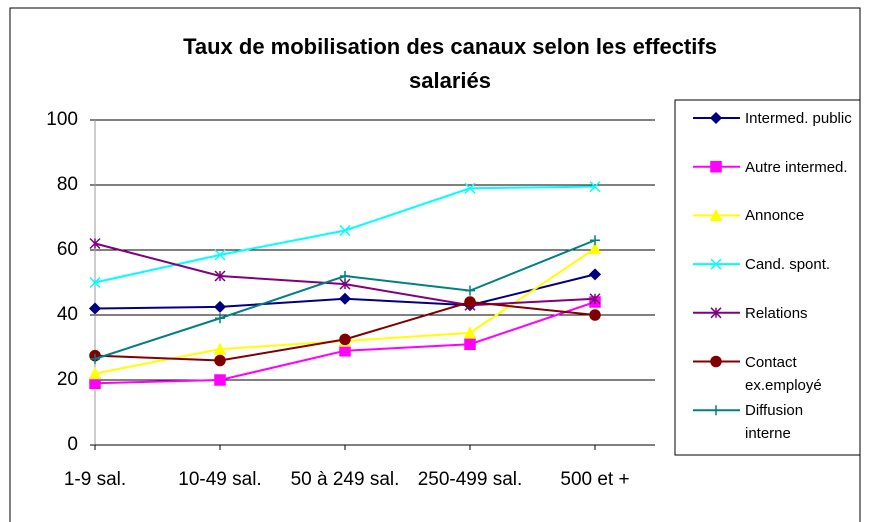 This screenshot has height=522, width=869. I want to click on y-tick-label: 100, so click(62, 119).